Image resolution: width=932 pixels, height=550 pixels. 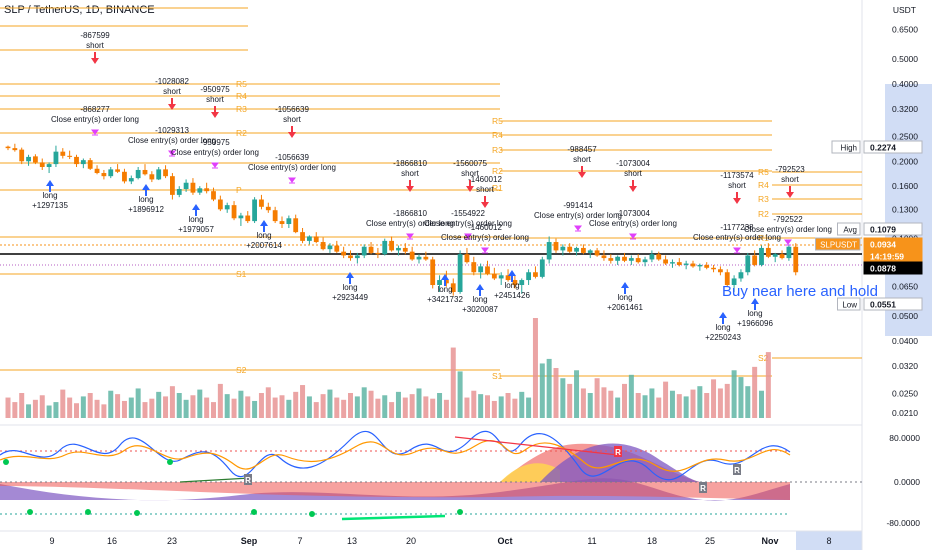 What do you see at coordinates (883, 269) in the screenshot?
I see `price-label-value: 0.0878` at bounding box center [883, 269].